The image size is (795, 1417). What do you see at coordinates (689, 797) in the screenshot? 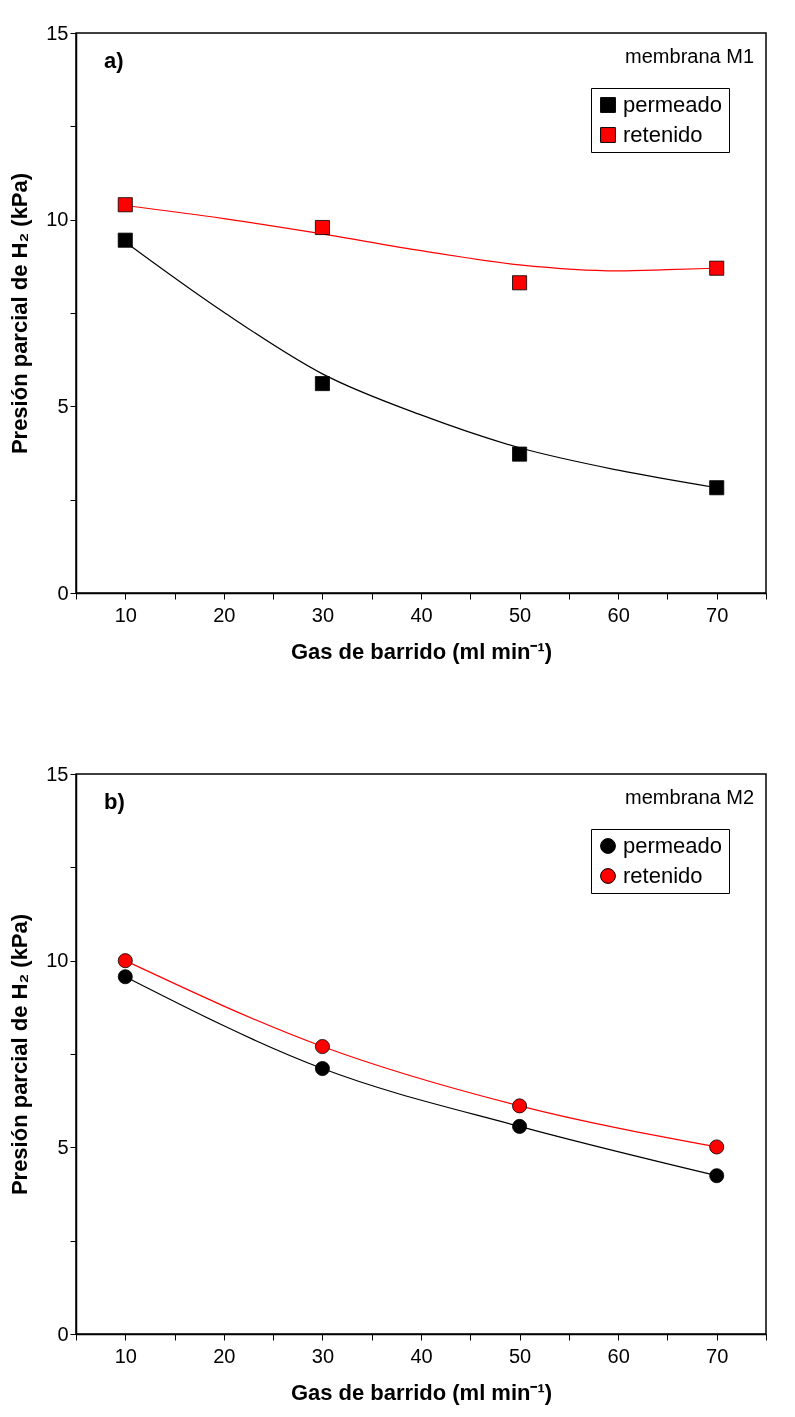
I see `annotation: membrana M2` at bounding box center [689, 797].